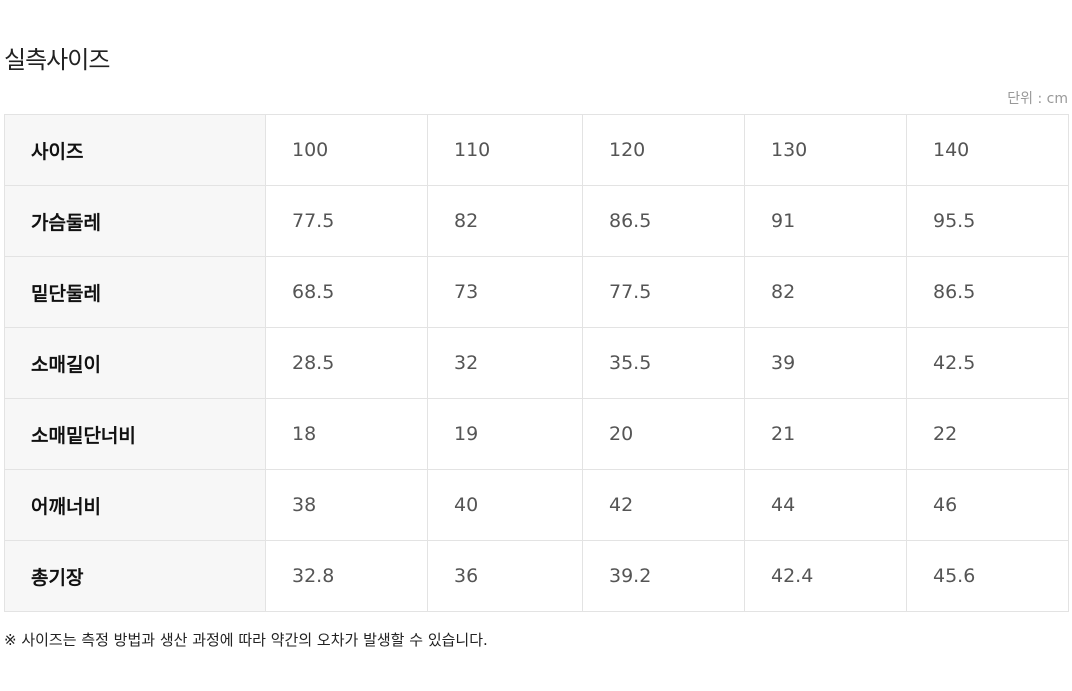  I want to click on table-cell: 19, so click(505, 434).